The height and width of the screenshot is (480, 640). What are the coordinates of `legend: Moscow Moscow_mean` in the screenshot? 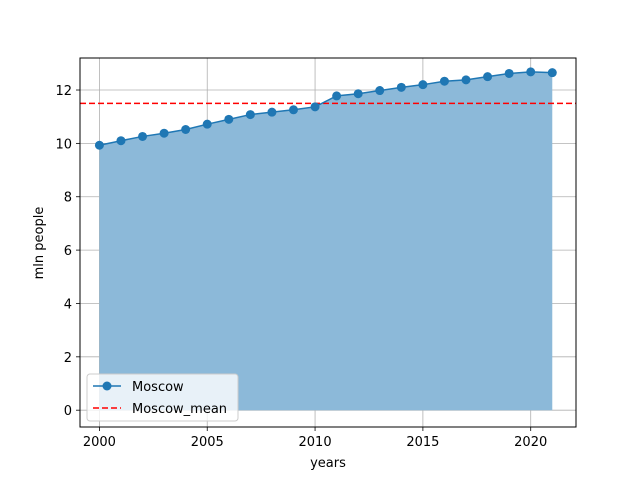 It's located at (162, 397).